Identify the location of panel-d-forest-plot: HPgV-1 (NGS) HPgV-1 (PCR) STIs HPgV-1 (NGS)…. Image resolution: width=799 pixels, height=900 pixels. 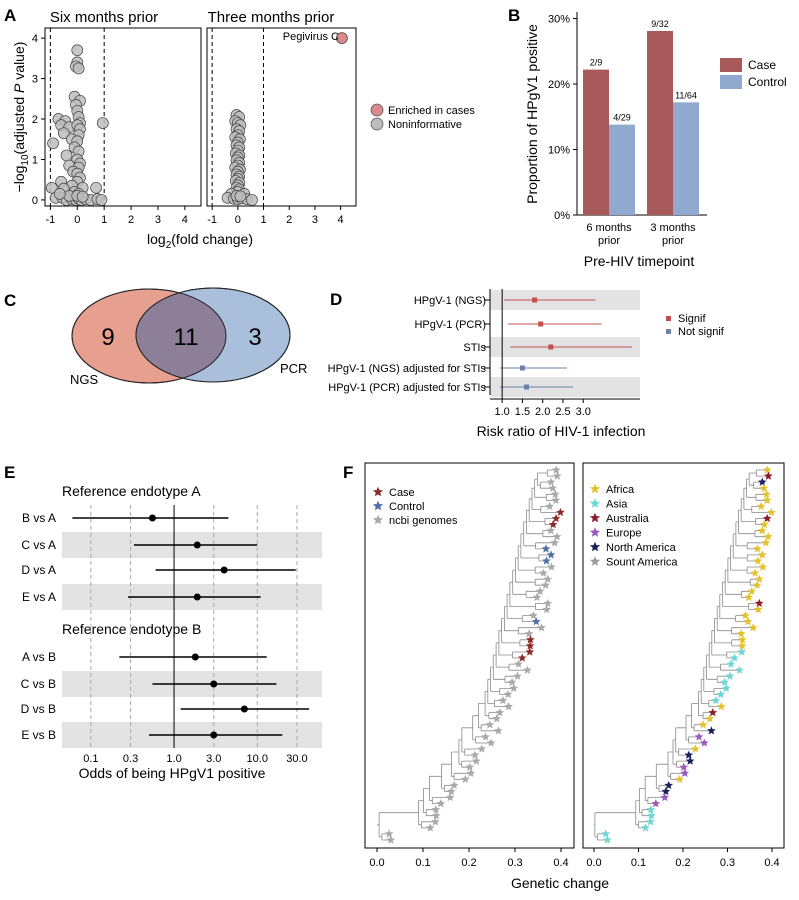
(526, 364).